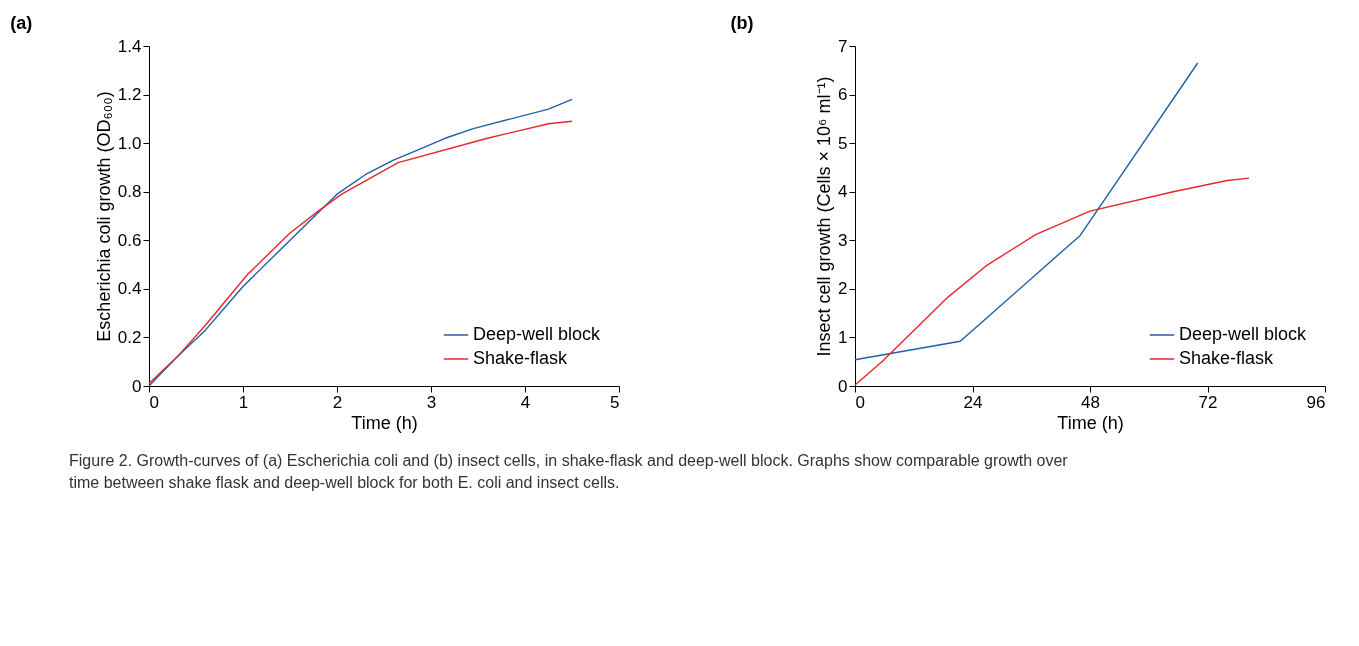 Image resolution: width=1359 pixels, height=646 pixels. I want to click on x-tick-label: 96, so click(1316, 402).